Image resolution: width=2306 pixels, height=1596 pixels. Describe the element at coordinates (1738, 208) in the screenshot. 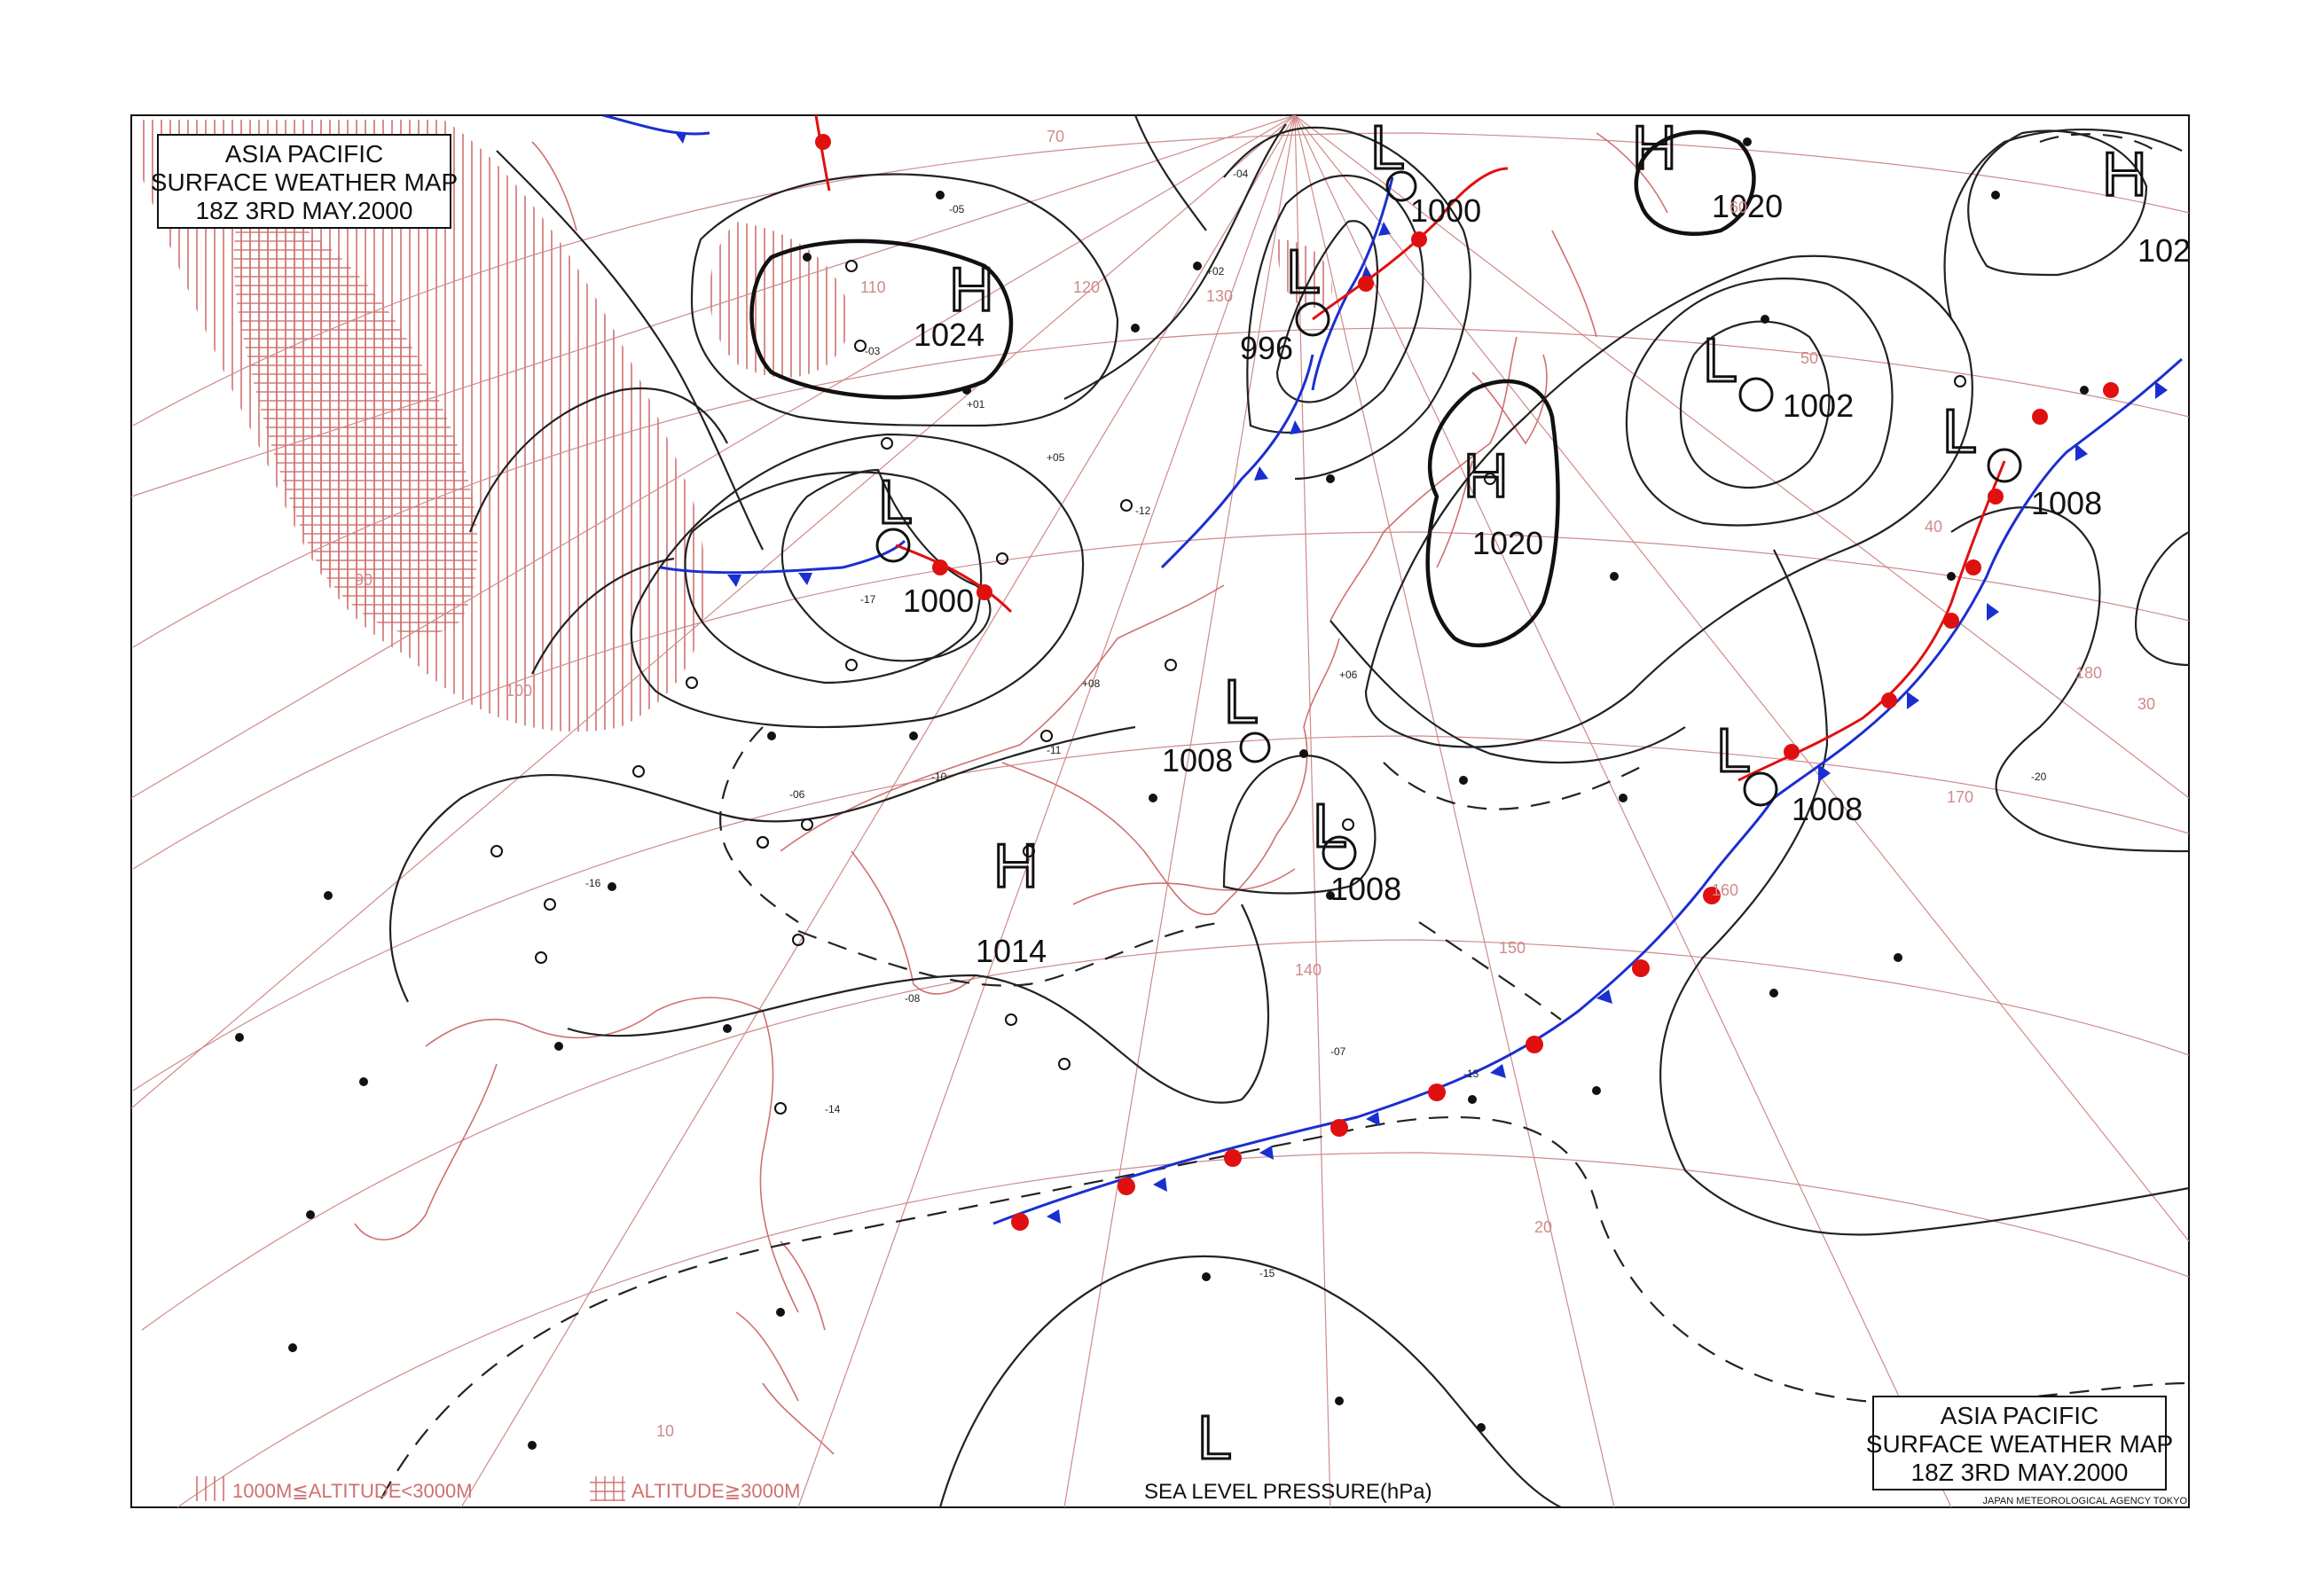

I see `svg-text: 60` at that location.